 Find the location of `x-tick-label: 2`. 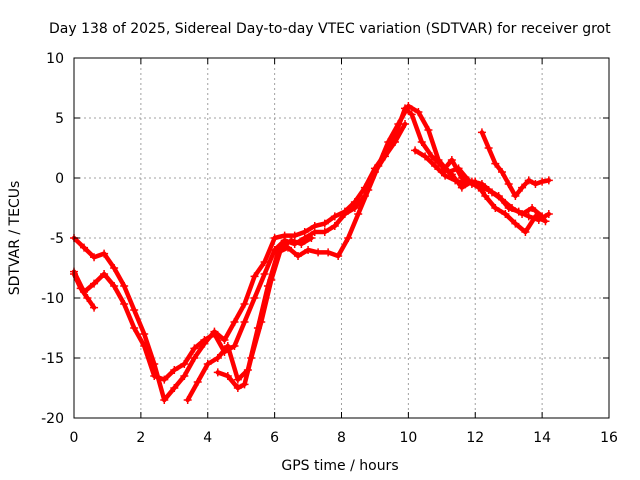

x-tick-label: 2 is located at coordinates (140, 438).